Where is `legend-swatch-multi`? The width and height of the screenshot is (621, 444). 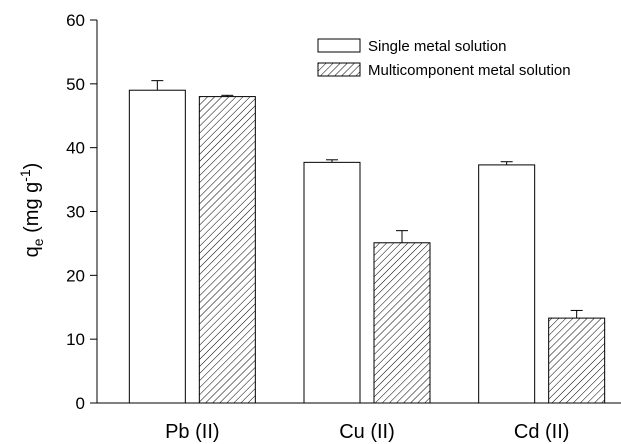
legend-swatch-multi is located at coordinates (339, 69).